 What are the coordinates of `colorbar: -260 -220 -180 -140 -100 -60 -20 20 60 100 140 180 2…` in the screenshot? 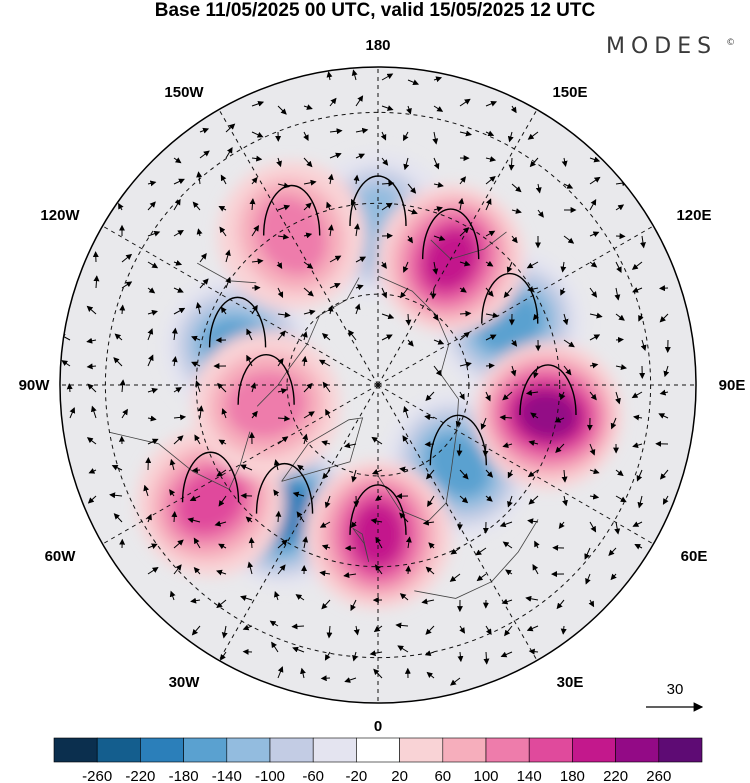 It's located at (378, 760).